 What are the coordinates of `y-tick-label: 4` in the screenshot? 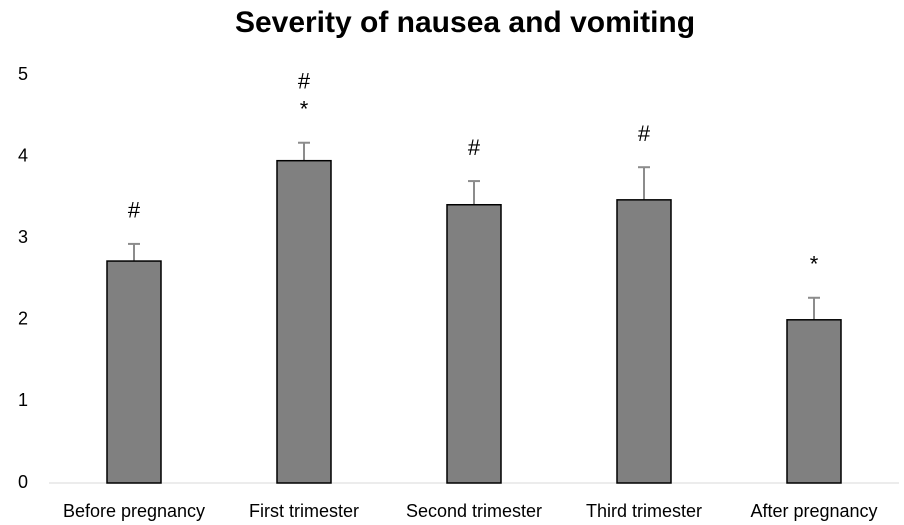 It's located at (23, 155).